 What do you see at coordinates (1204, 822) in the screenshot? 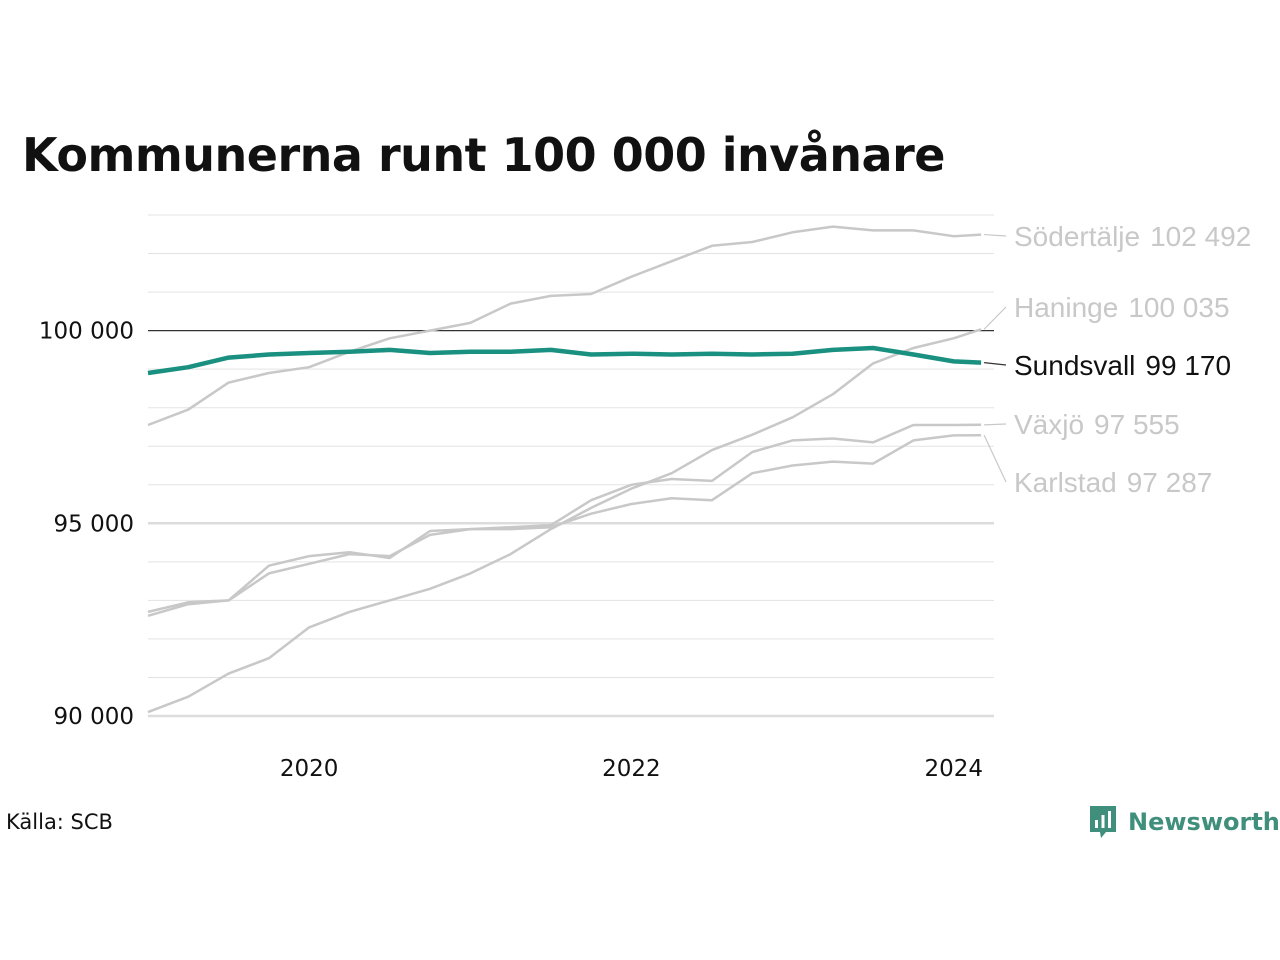
I see `brand-name: Newsworthy` at bounding box center [1204, 822].